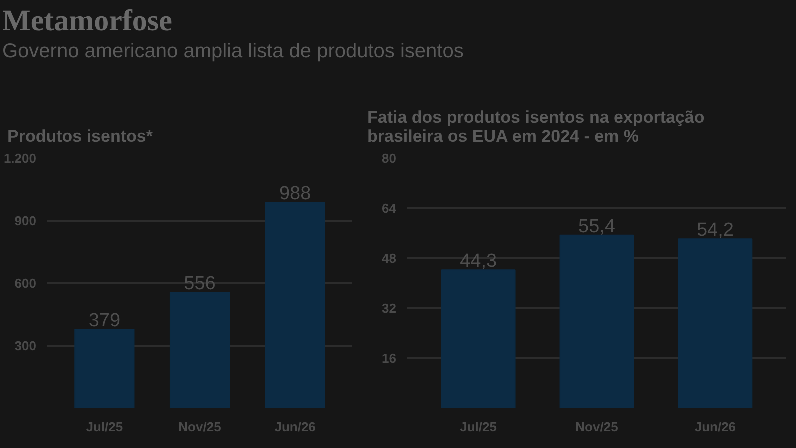 This screenshot has width=796, height=448. I want to click on data-label: 44,3, so click(479, 261).